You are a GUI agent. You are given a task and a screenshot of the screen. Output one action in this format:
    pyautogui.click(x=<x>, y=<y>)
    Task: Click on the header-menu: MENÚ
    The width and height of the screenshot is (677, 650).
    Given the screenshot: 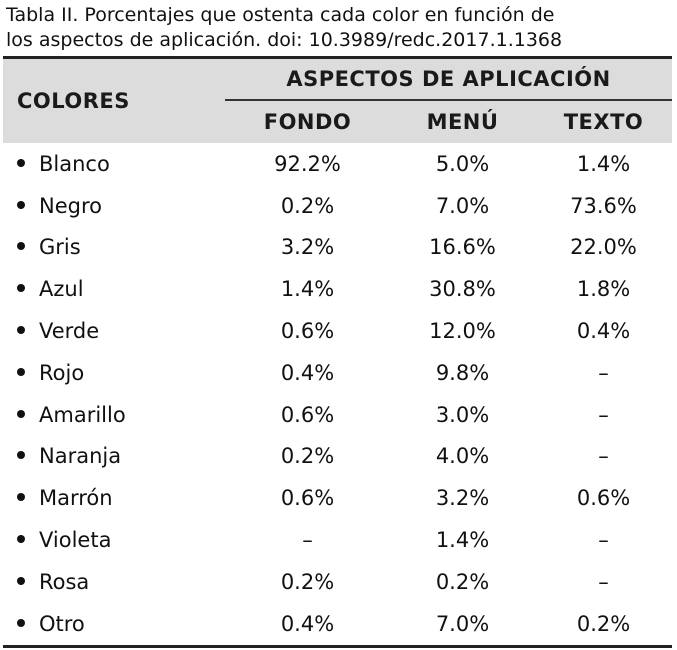 What is the action you would take?
    pyautogui.click(x=462, y=121)
    